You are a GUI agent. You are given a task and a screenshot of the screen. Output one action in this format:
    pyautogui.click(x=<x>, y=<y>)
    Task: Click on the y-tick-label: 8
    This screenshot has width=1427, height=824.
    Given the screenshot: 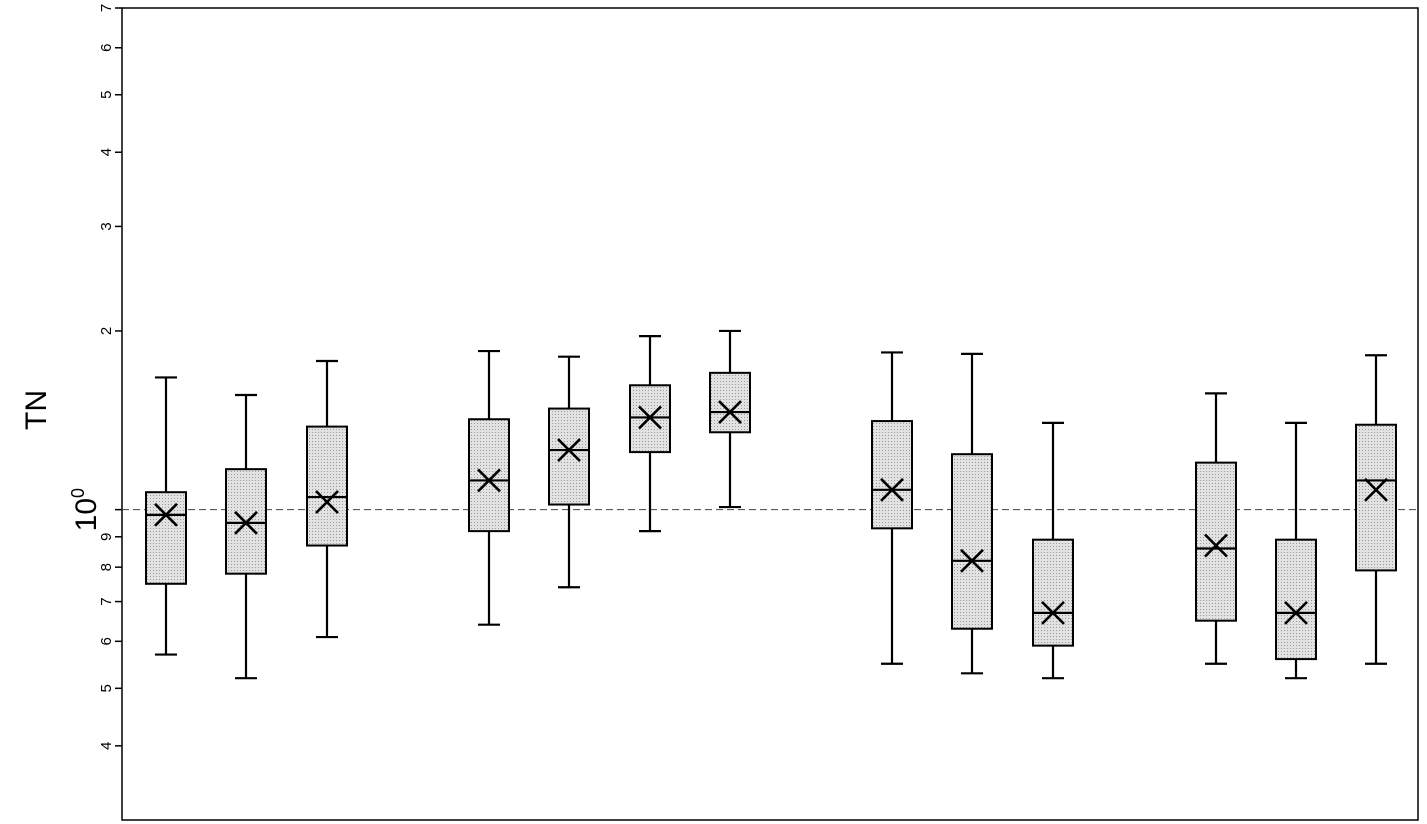 What is the action you would take?
    pyautogui.click(x=106, y=567)
    